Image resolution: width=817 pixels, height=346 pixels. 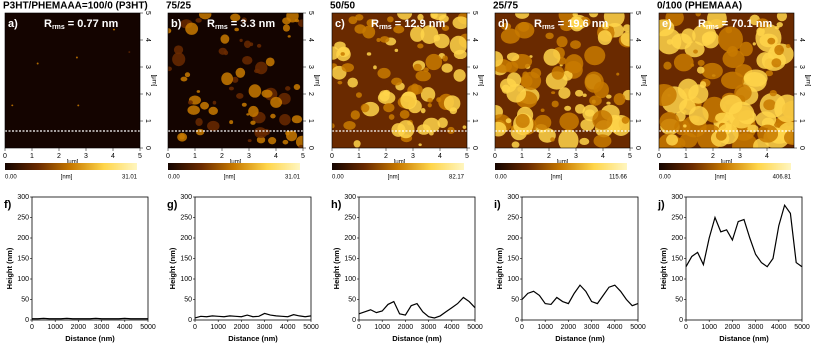 I want to click on y-tick-label: 1, so click(x=310, y=121).